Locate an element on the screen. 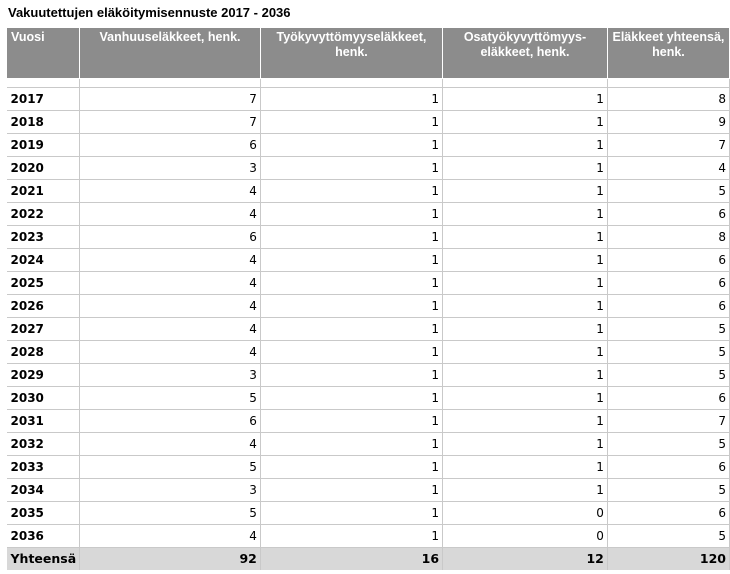  year-cell: 2030 is located at coordinates (43, 398).